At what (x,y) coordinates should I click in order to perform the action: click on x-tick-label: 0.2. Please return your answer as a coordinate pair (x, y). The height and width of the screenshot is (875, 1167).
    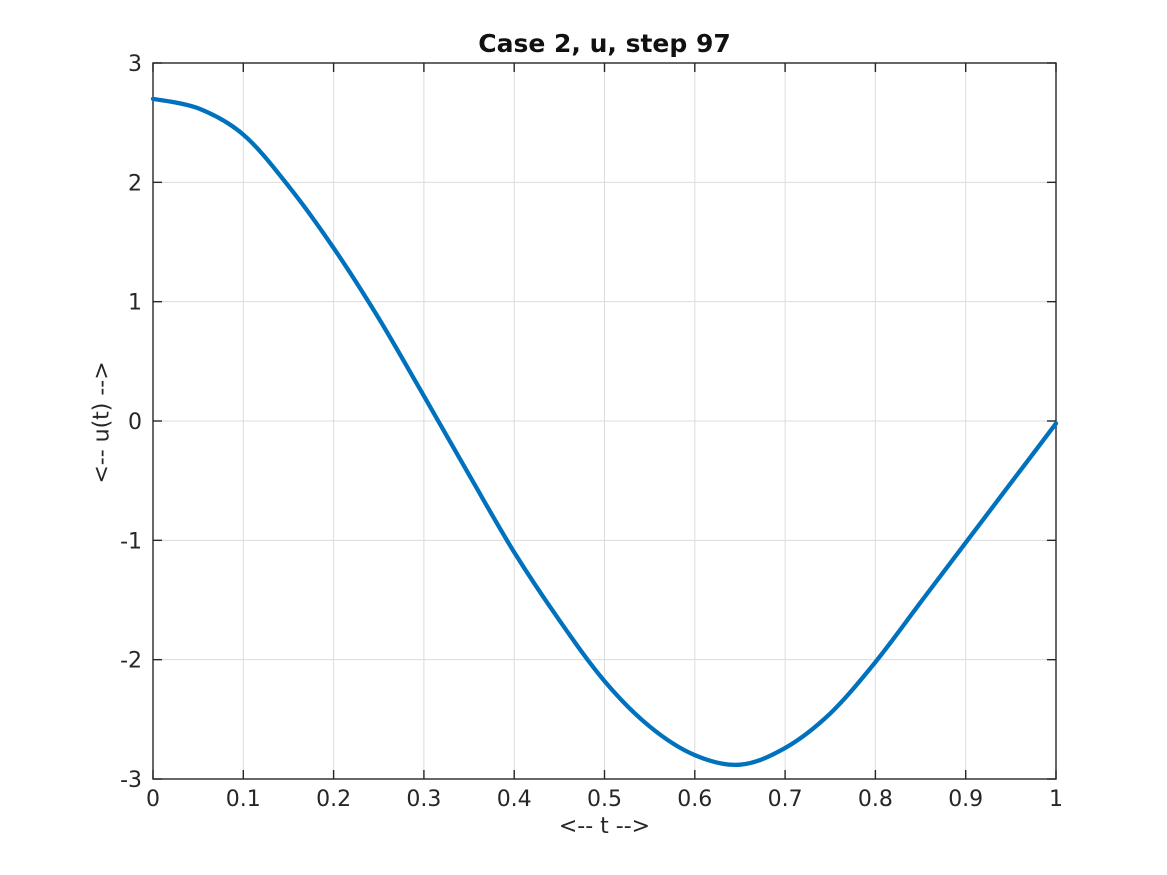
    Looking at the image, I should click on (333, 799).